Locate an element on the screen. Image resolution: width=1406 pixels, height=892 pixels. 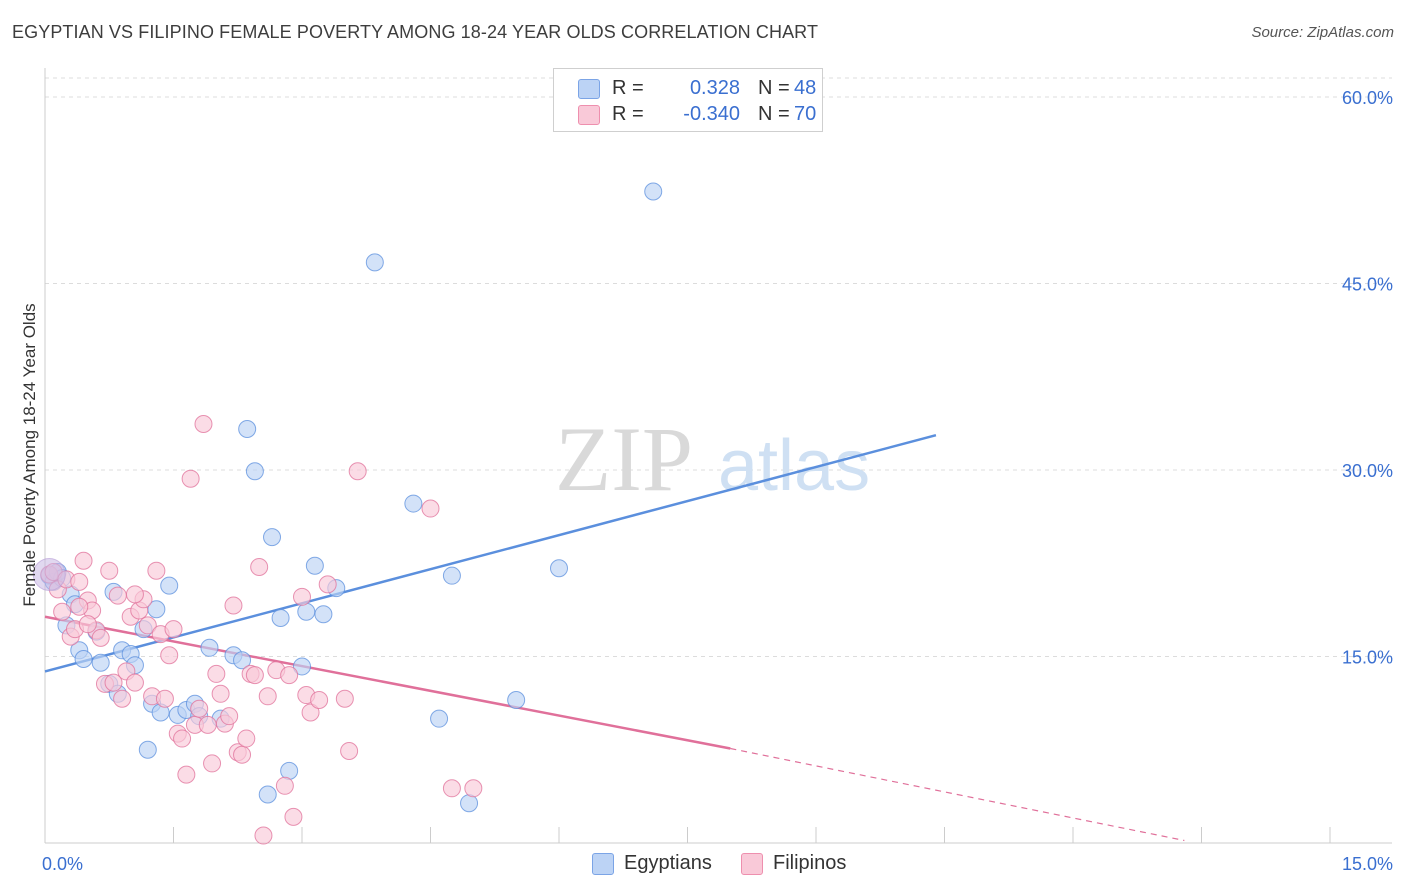
r-value-egyptians: 0.328 is located at coordinates (714, 88).